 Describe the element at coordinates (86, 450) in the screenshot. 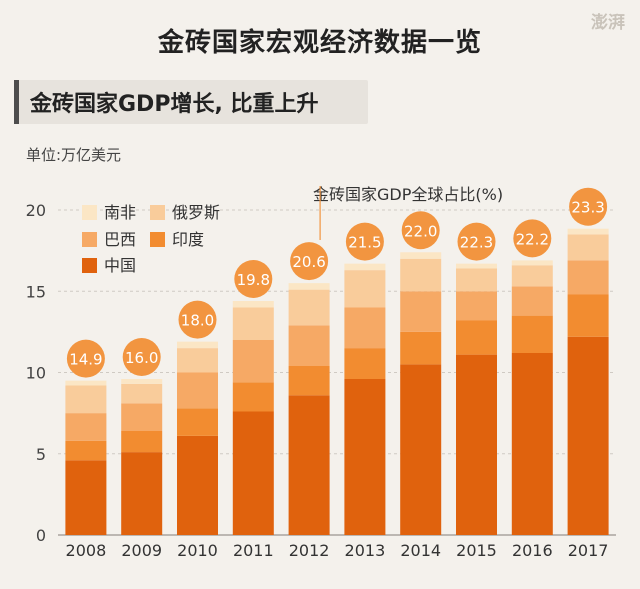

I see `bar-印度-2008` at that location.